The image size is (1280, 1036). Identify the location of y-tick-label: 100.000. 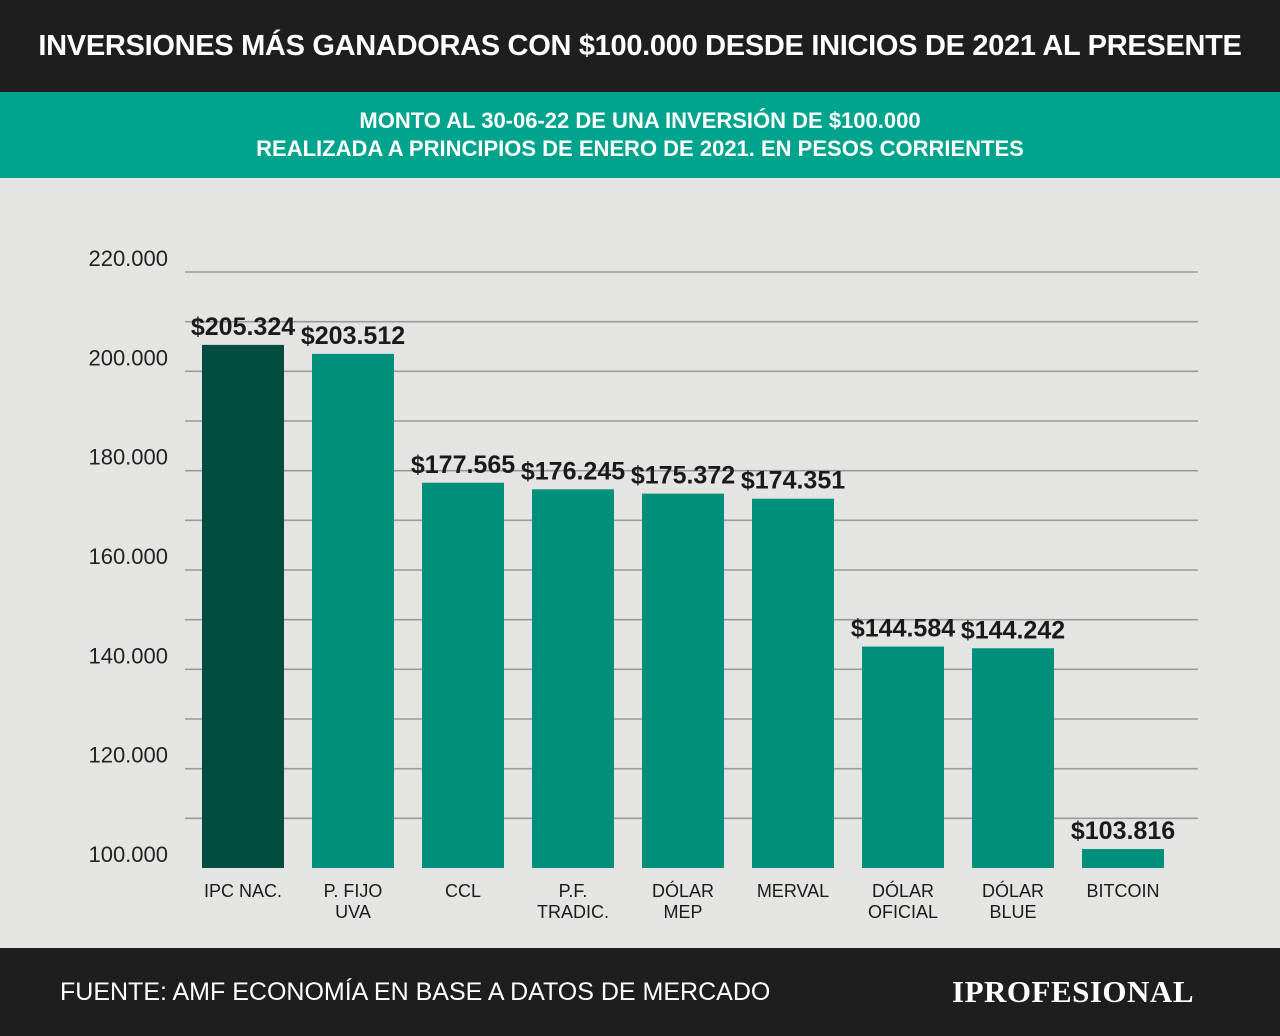
(128, 854).